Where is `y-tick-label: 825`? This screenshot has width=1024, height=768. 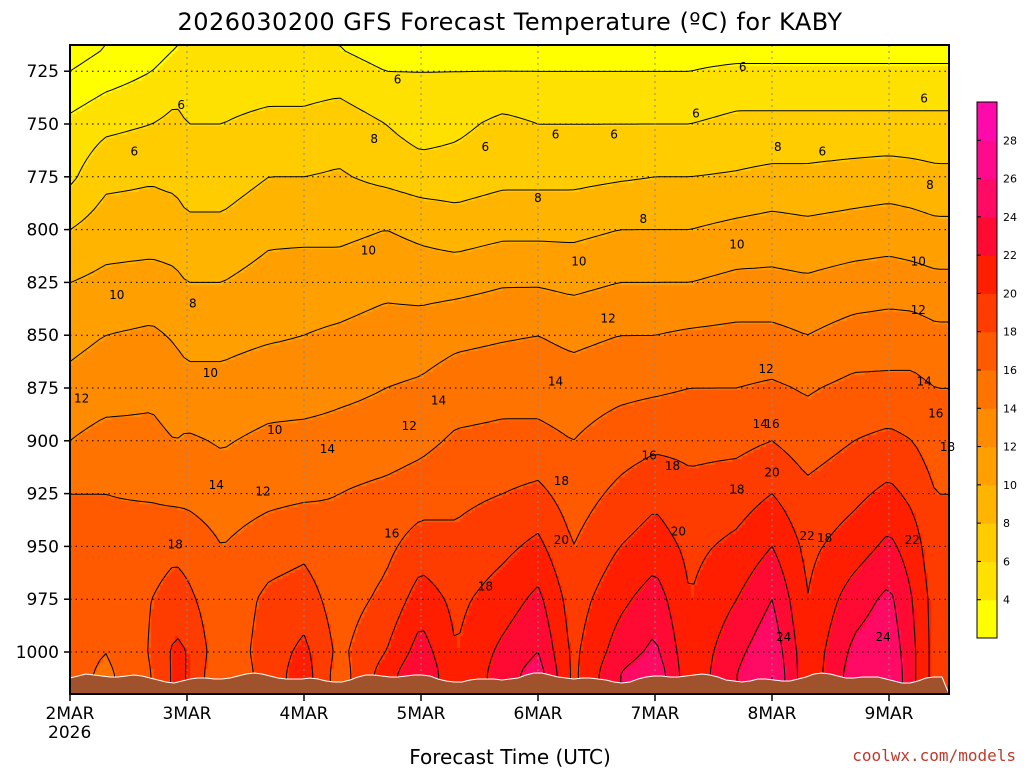 y-tick-label: 825 is located at coordinates (43, 283).